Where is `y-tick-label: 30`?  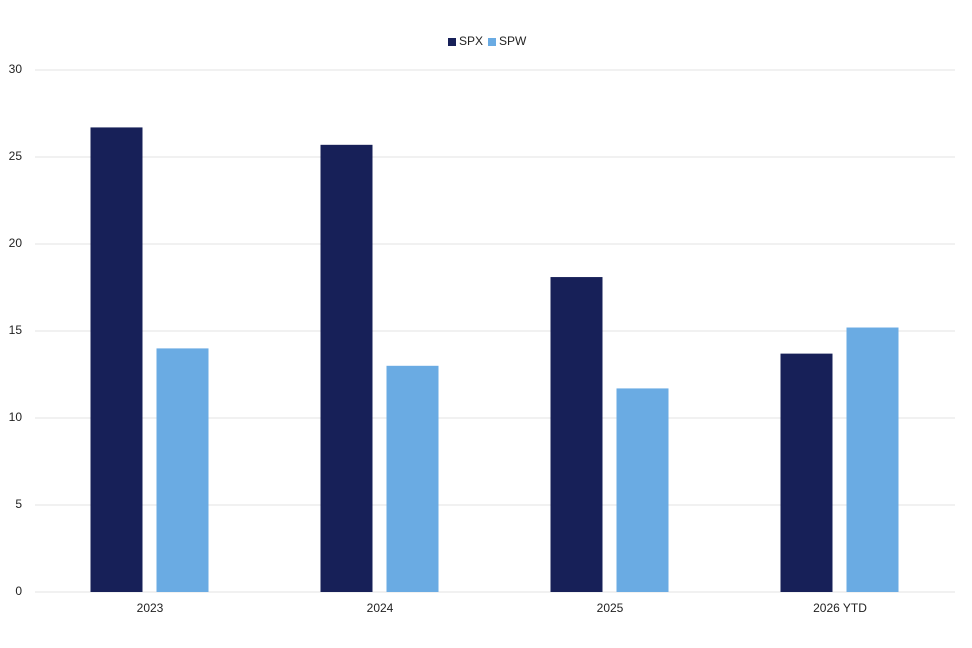
y-tick-label: 30 is located at coordinates (16, 69).